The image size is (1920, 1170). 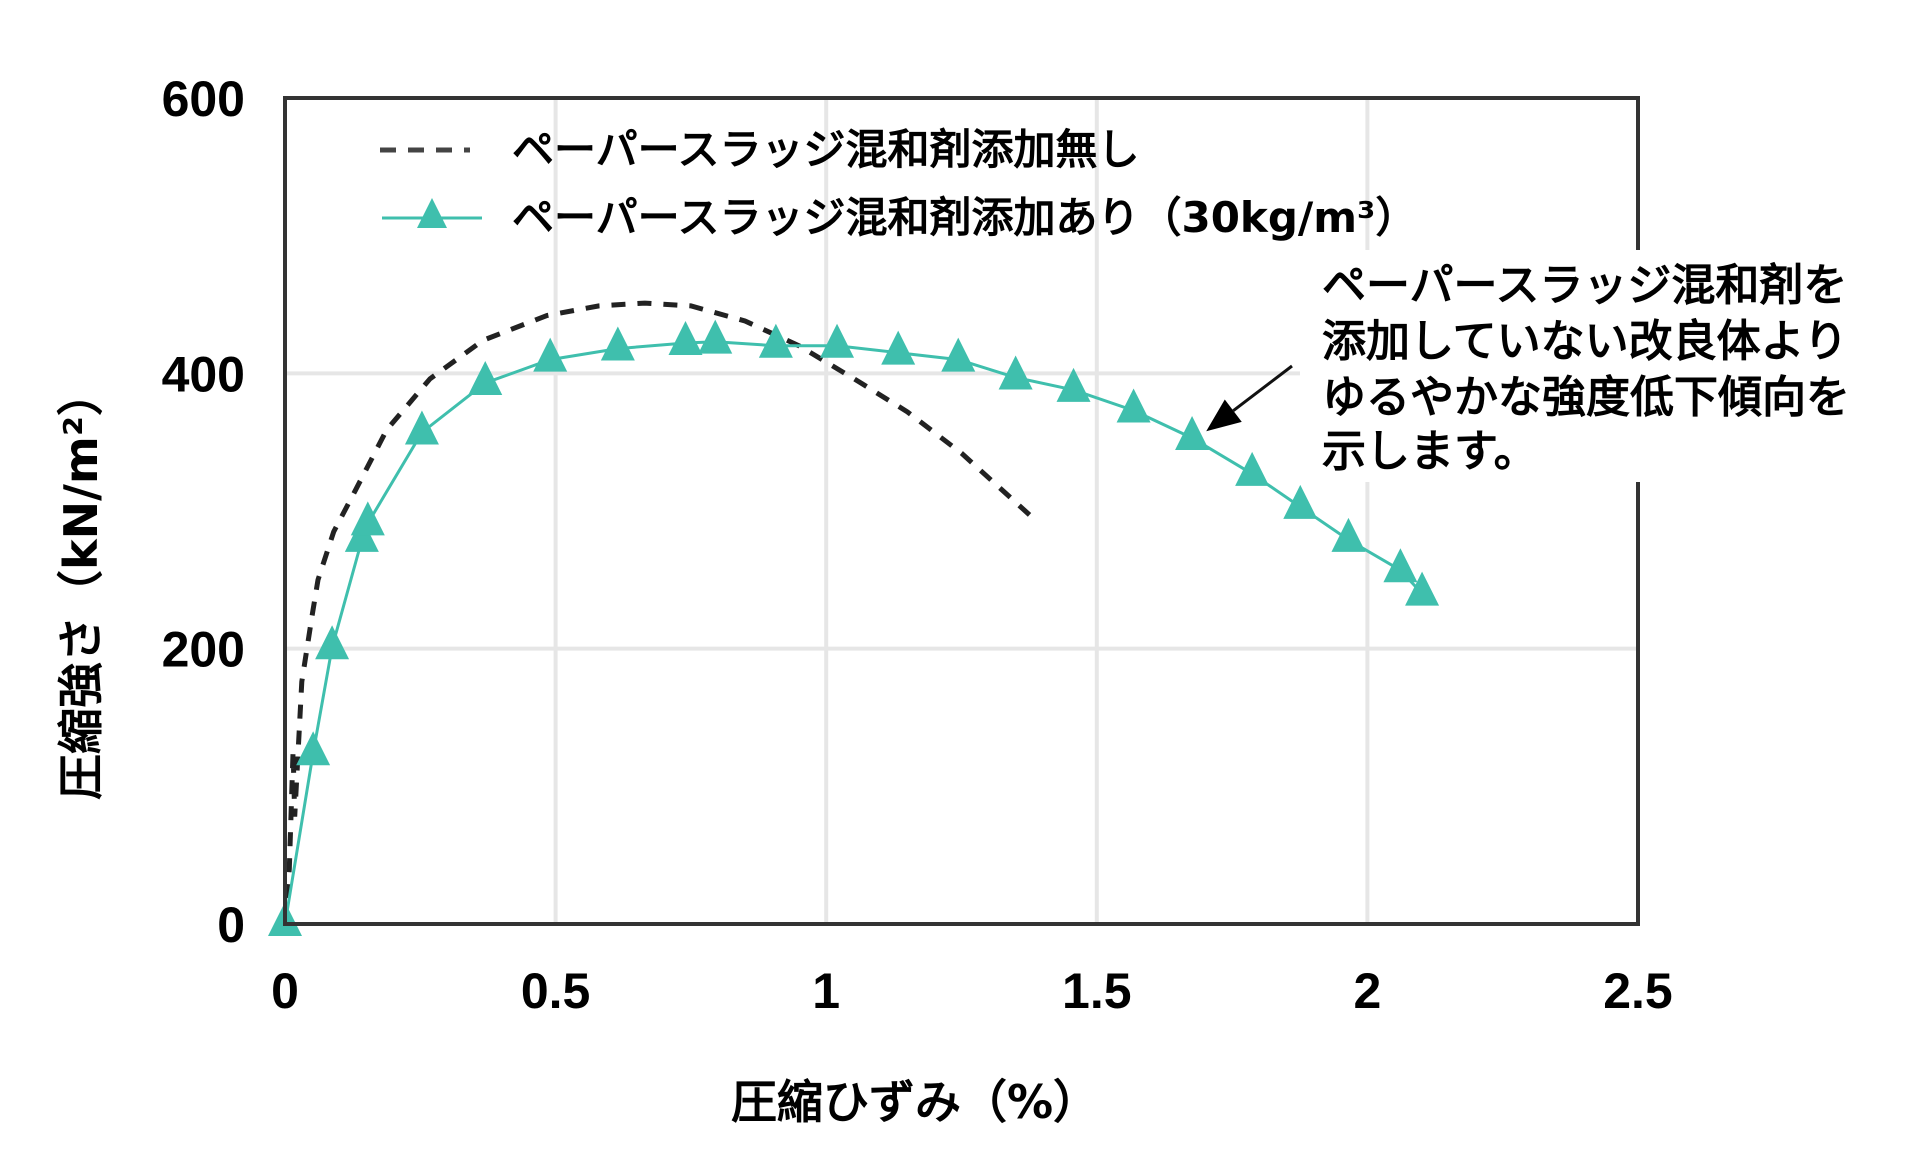 What do you see at coordinates (1262, 388) in the screenshot?
I see `annotation-arrow-line` at bounding box center [1262, 388].